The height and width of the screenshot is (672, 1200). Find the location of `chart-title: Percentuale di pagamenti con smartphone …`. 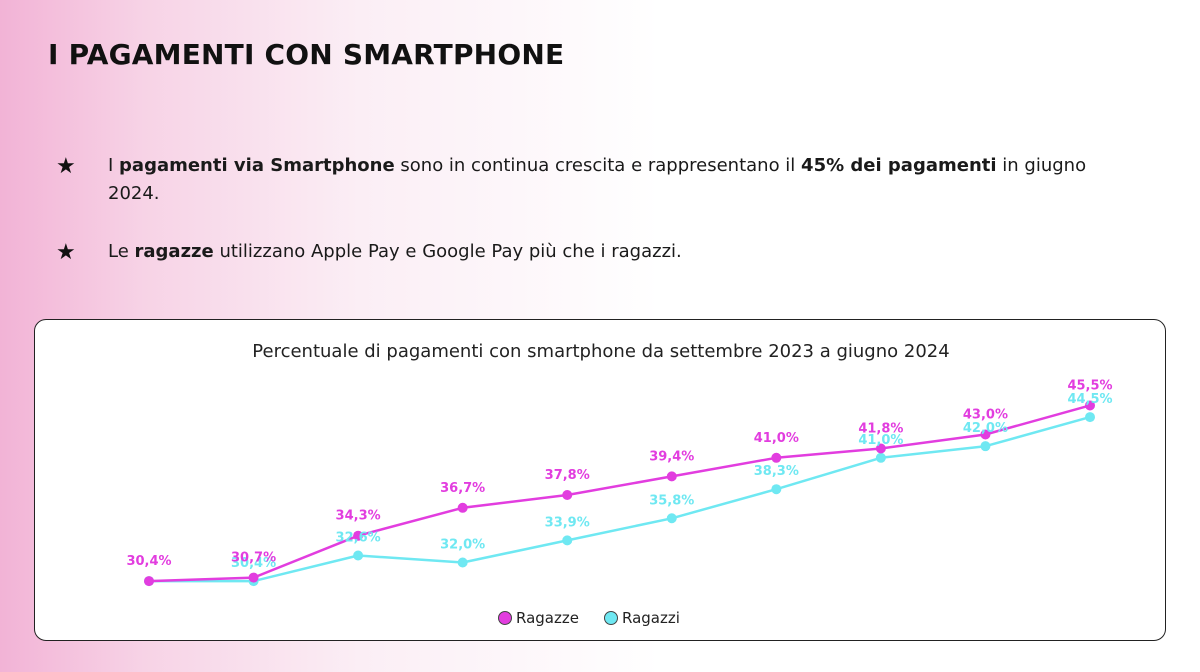

chart-title: Percentuale di pagamenti con smartphone … is located at coordinates (600, 351).